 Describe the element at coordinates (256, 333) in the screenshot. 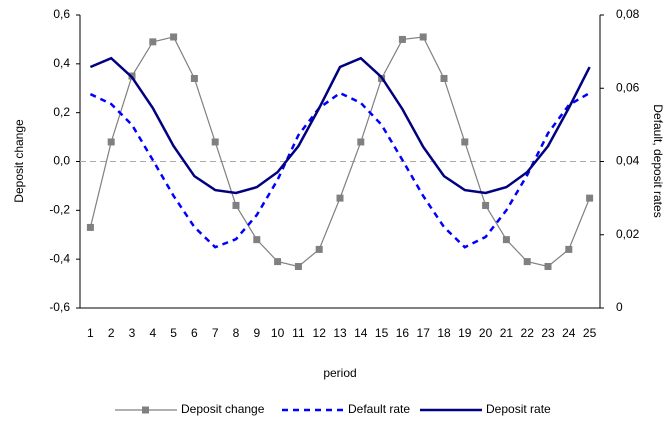

I see `x-tick-label: 9` at that location.